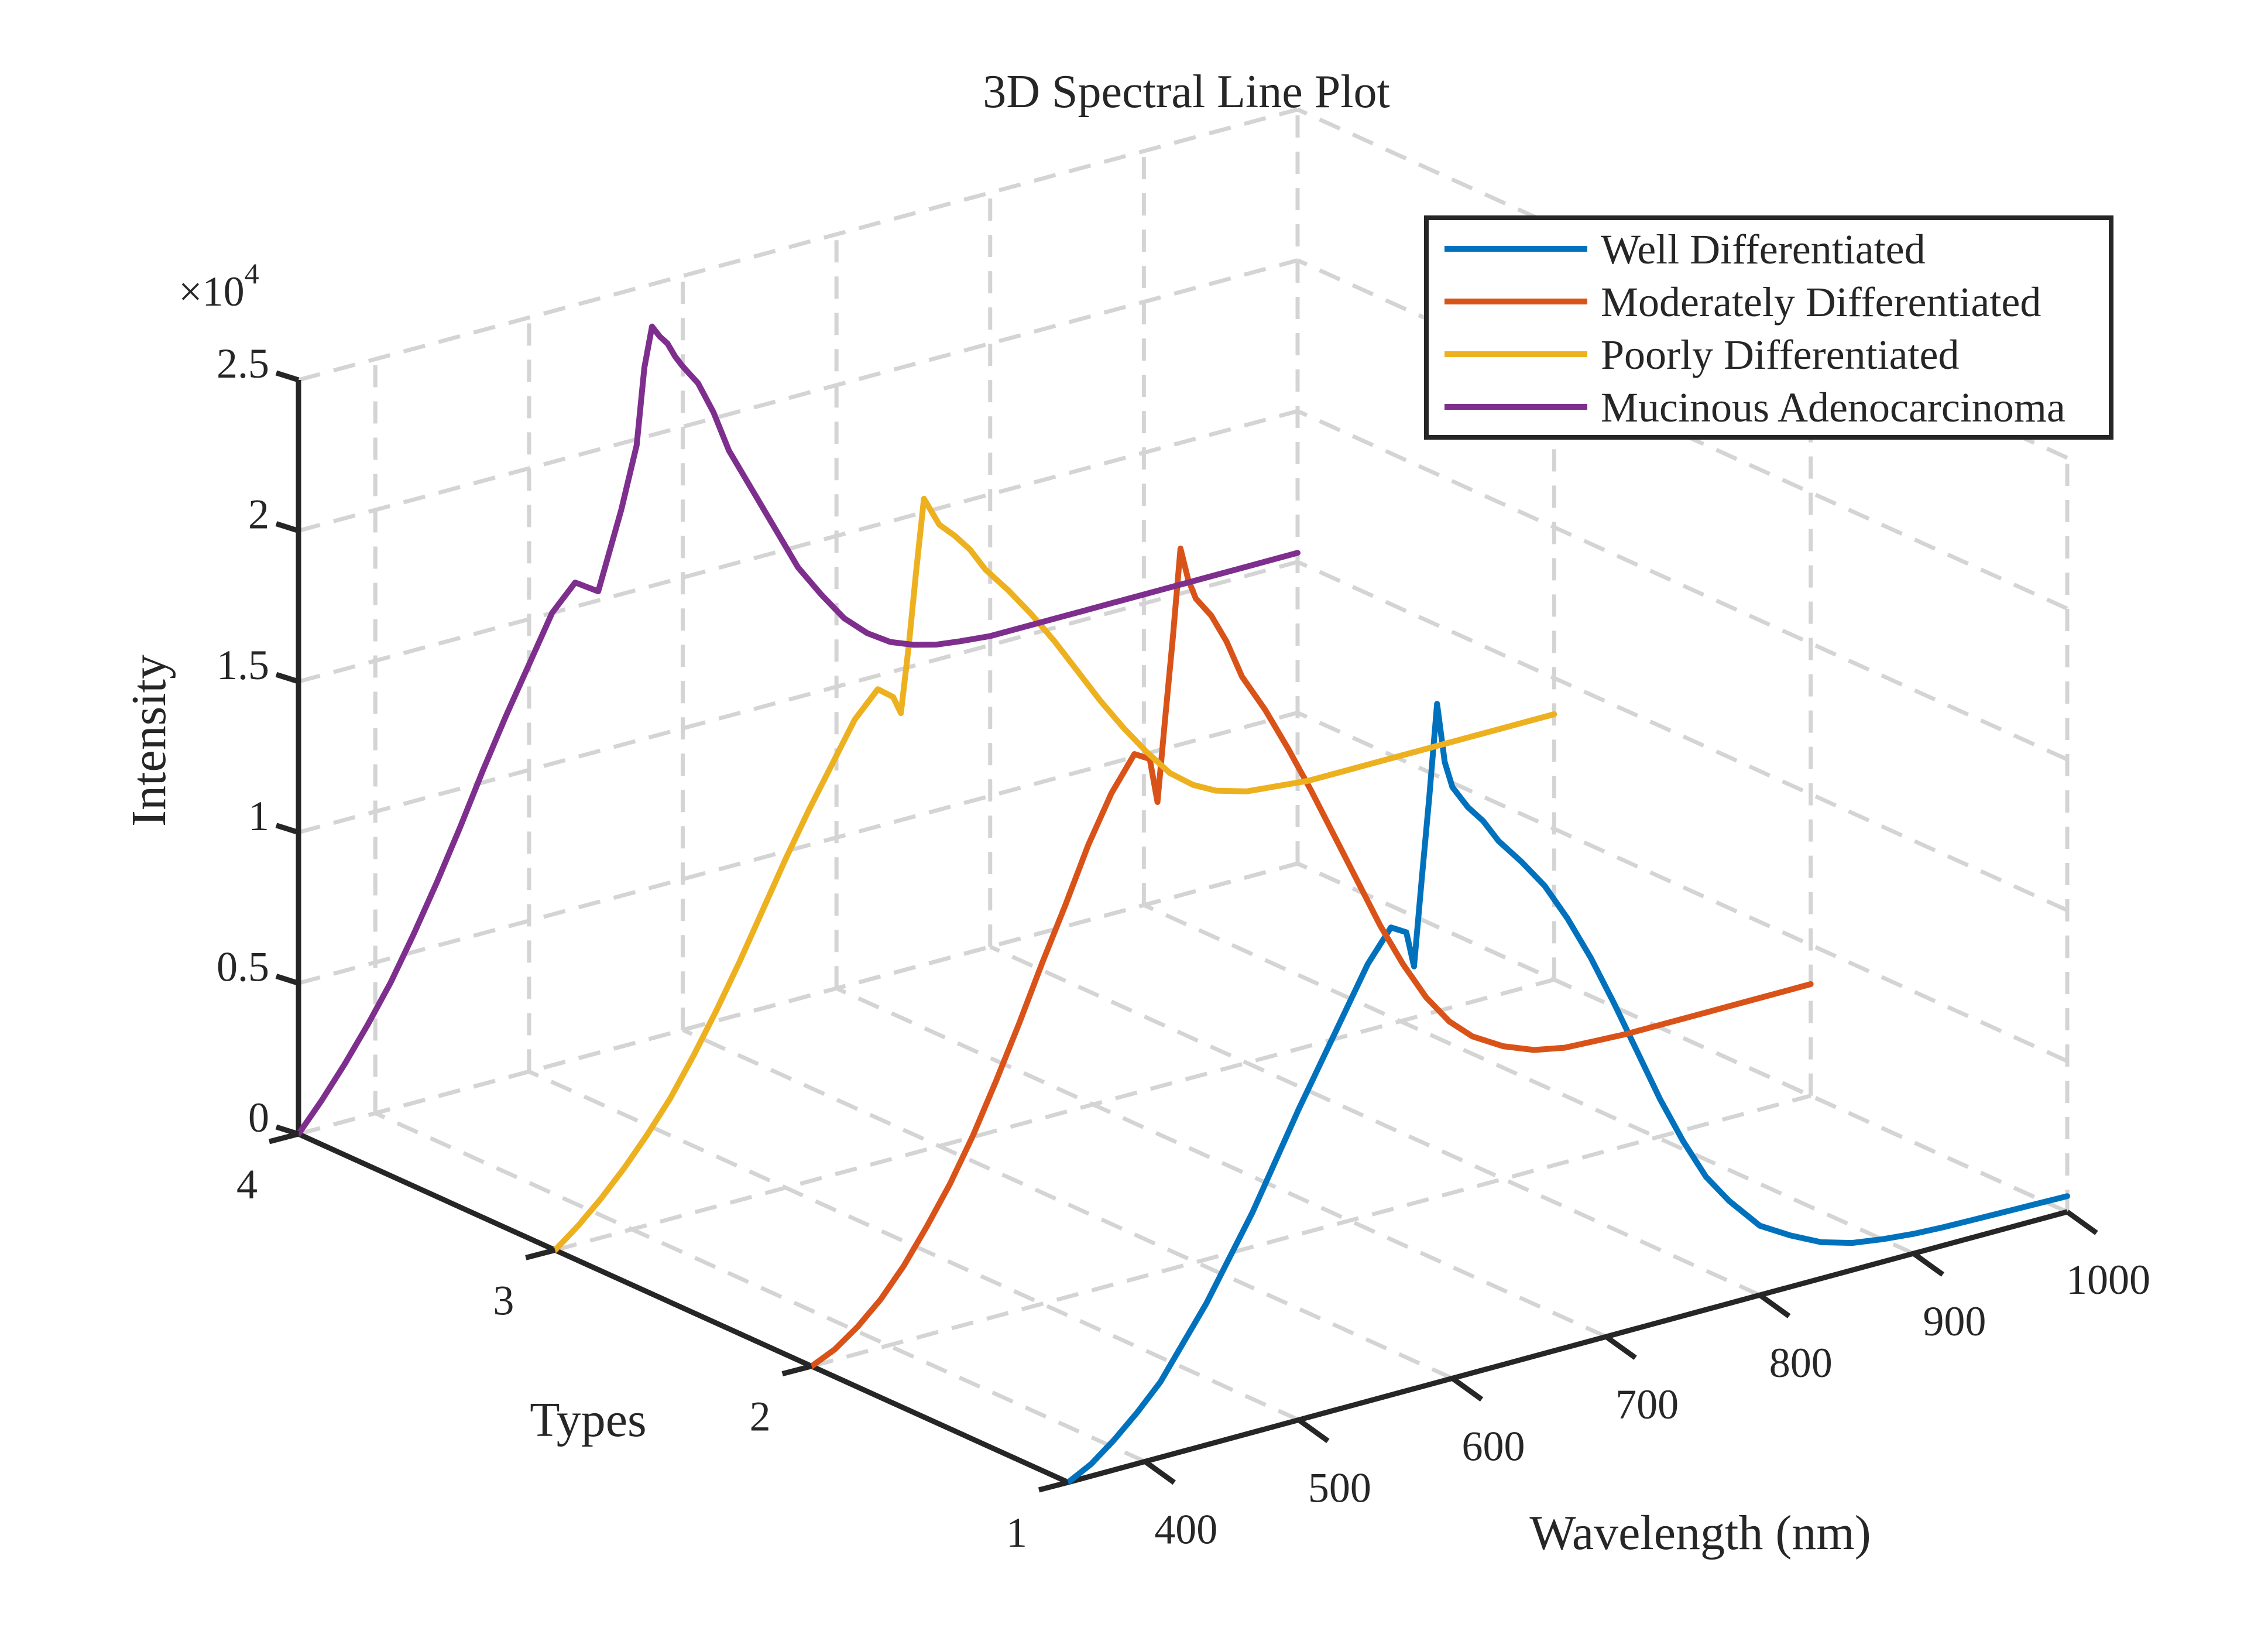 The image size is (2268, 1648). I want to click on y-tick-label: 4, so click(247, 1184).